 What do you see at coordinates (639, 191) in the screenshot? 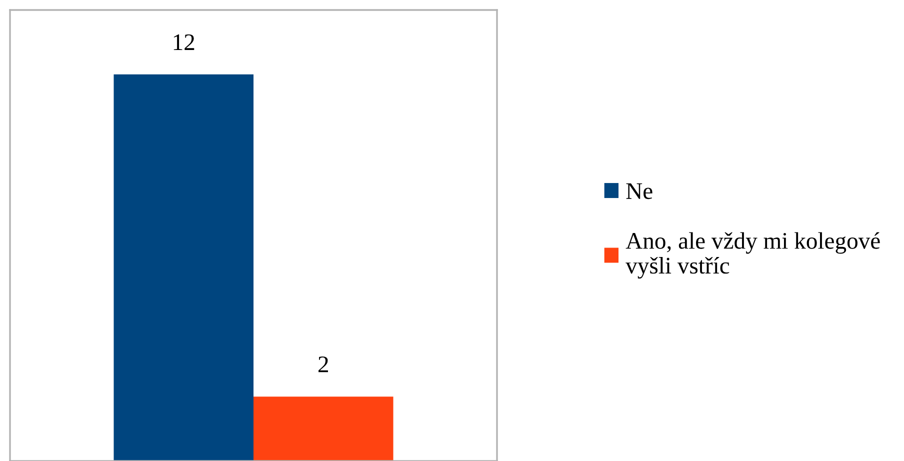
I see `legend-label: Ne` at bounding box center [639, 191].